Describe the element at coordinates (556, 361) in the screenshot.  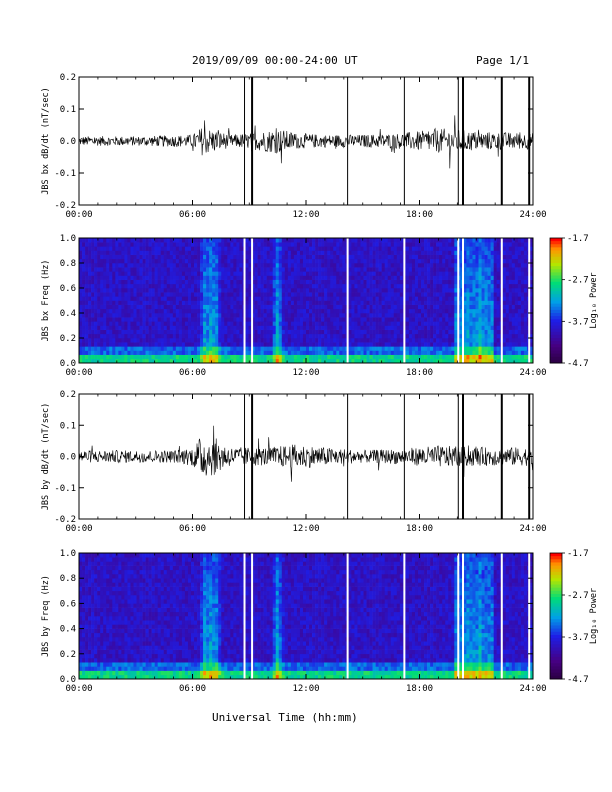
I see `colorbar-swatch` at that location.